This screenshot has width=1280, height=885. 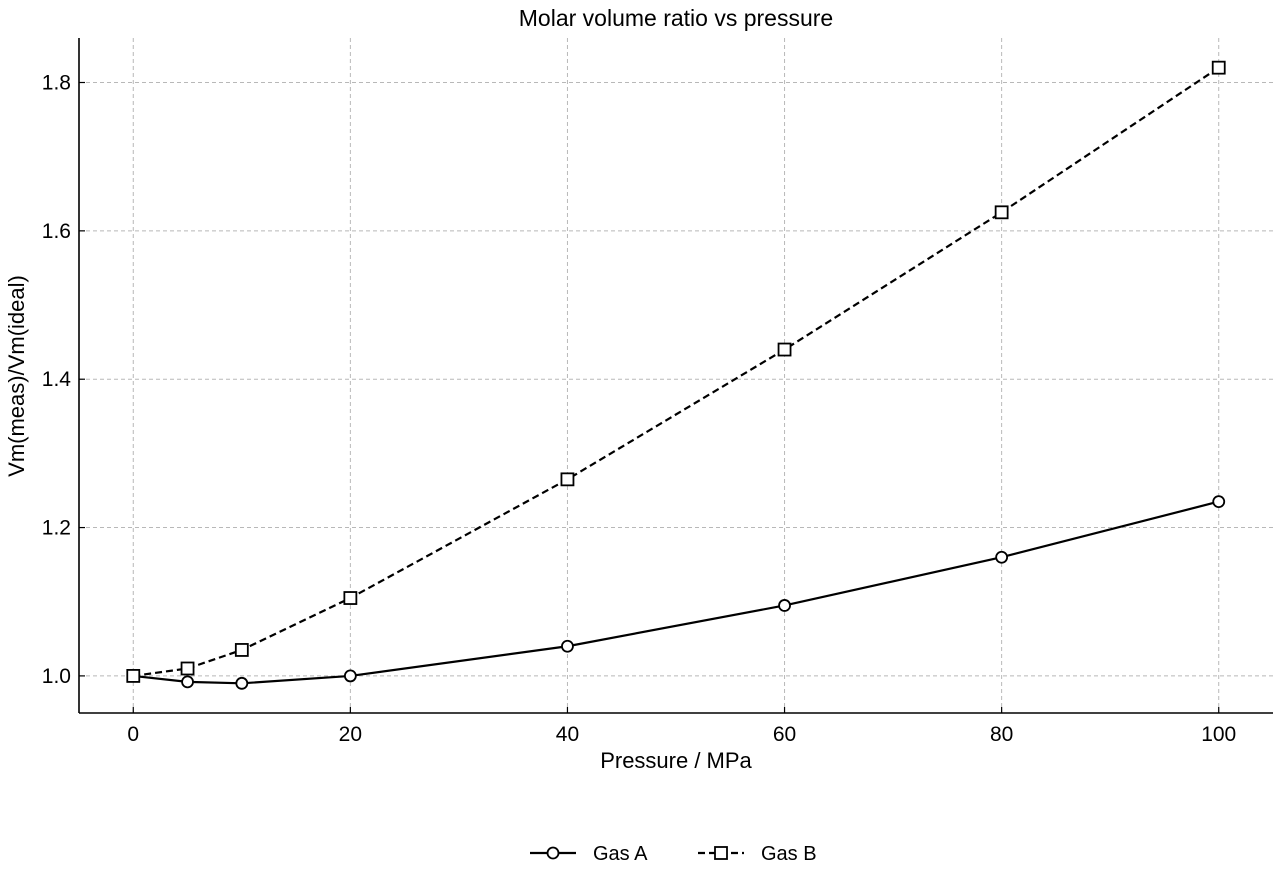 I want to click on y-tick-label: 1.2, so click(x=56, y=528).